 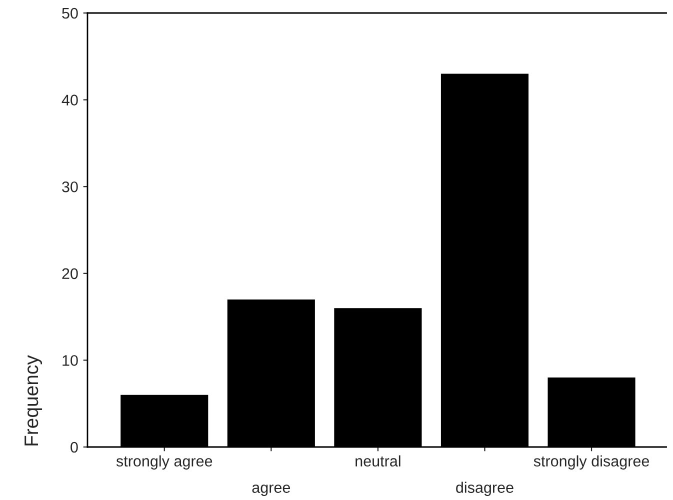 What do you see at coordinates (164, 462) in the screenshot?
I see `x-tick-label: strongly agree` at bounding box center [164, 462].